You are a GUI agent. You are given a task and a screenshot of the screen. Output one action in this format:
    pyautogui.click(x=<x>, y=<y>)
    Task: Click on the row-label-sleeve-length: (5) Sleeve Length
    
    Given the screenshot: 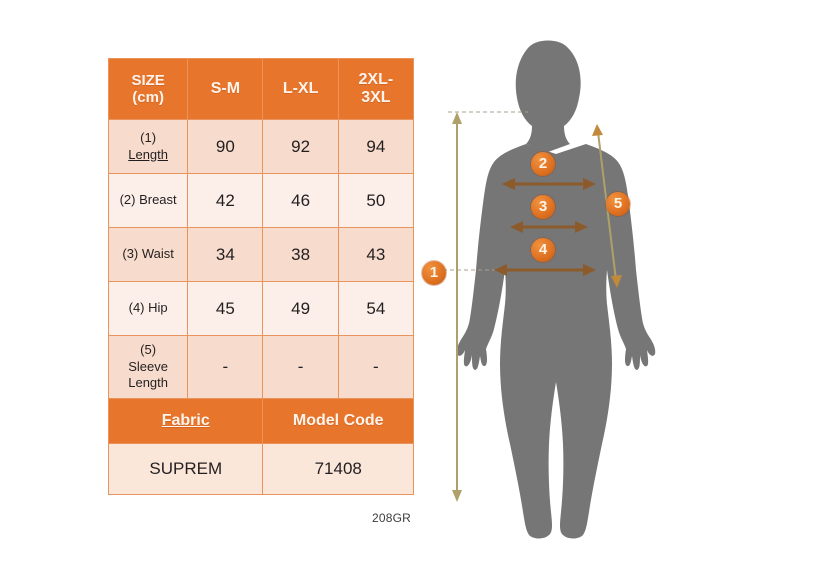 What is the action you would take?
    pyautogui.click(x=148, y=367)
    